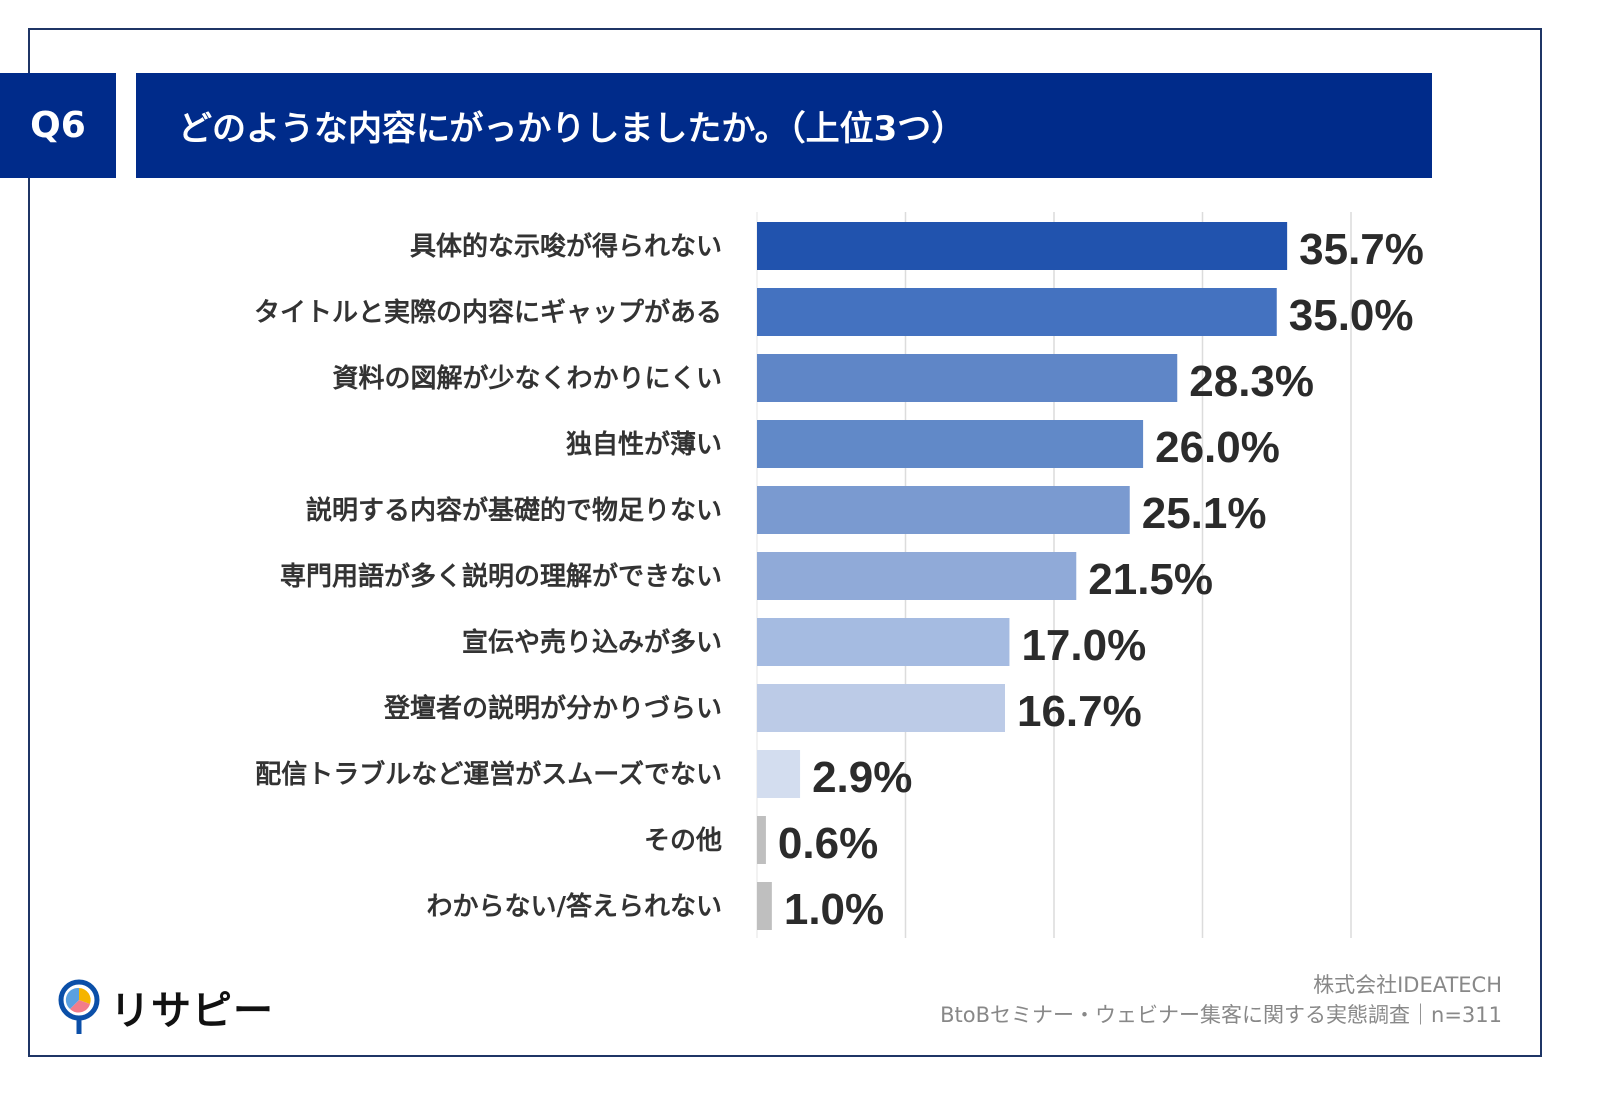  I want to click on data-label: 35.0%, so click(1351, 315).